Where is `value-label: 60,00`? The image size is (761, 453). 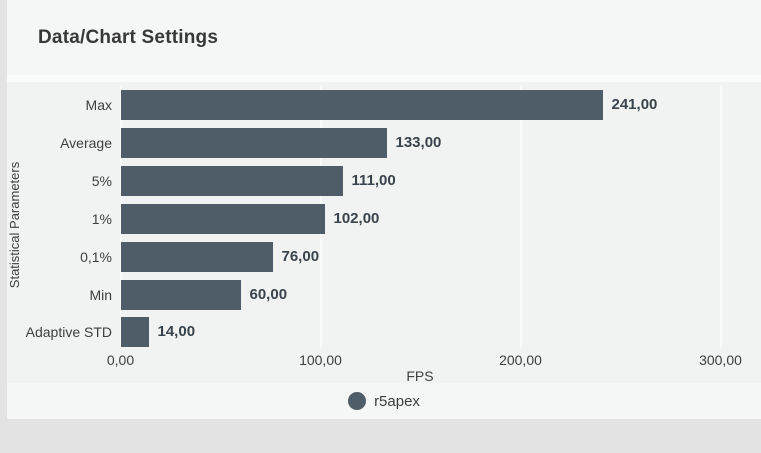
value-label: 60,00 is located at coordinates (268, 294).